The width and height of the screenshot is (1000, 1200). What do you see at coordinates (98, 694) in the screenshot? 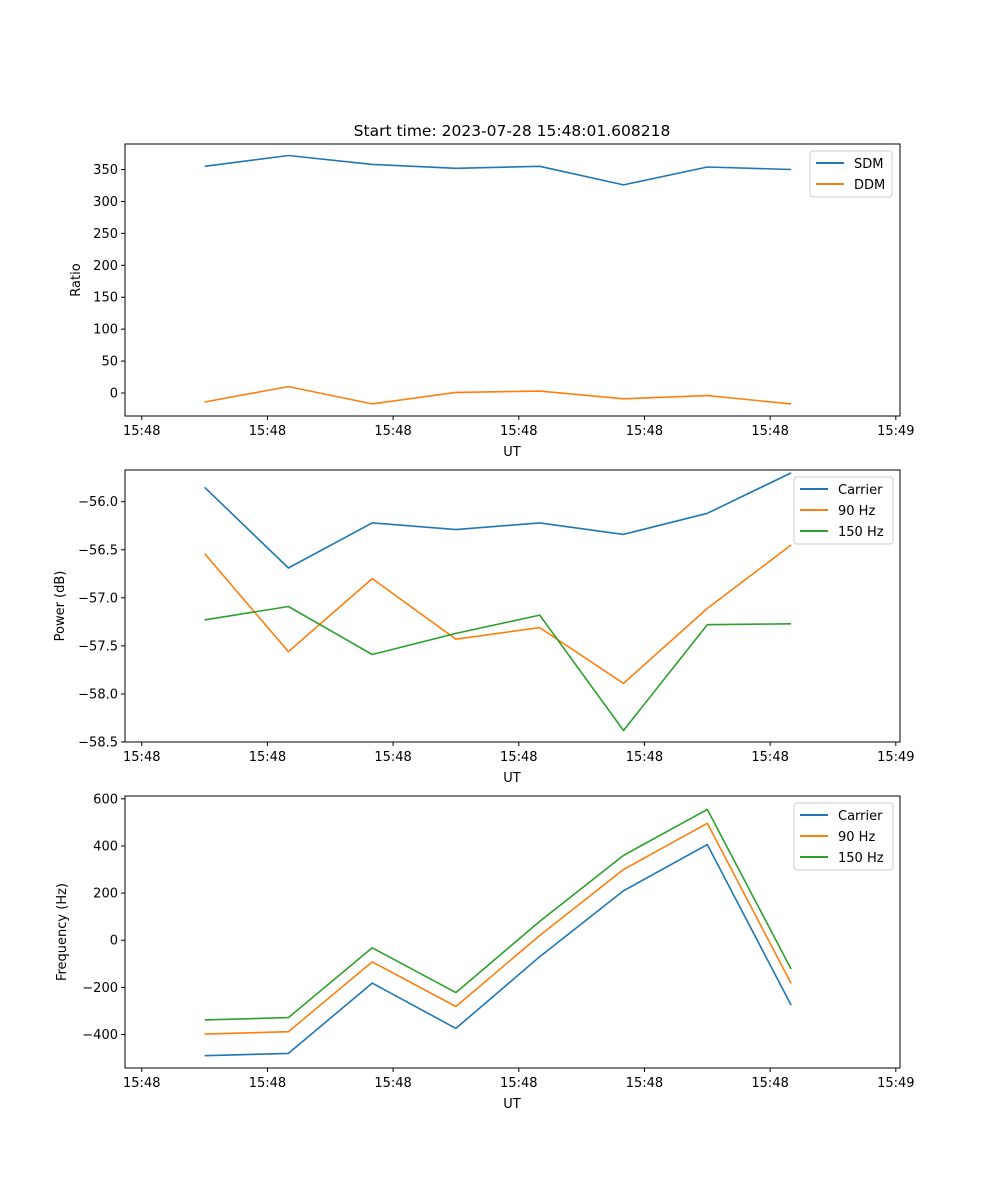
I see `y-tick-label: −58.0` at bounding box center [98, 694].